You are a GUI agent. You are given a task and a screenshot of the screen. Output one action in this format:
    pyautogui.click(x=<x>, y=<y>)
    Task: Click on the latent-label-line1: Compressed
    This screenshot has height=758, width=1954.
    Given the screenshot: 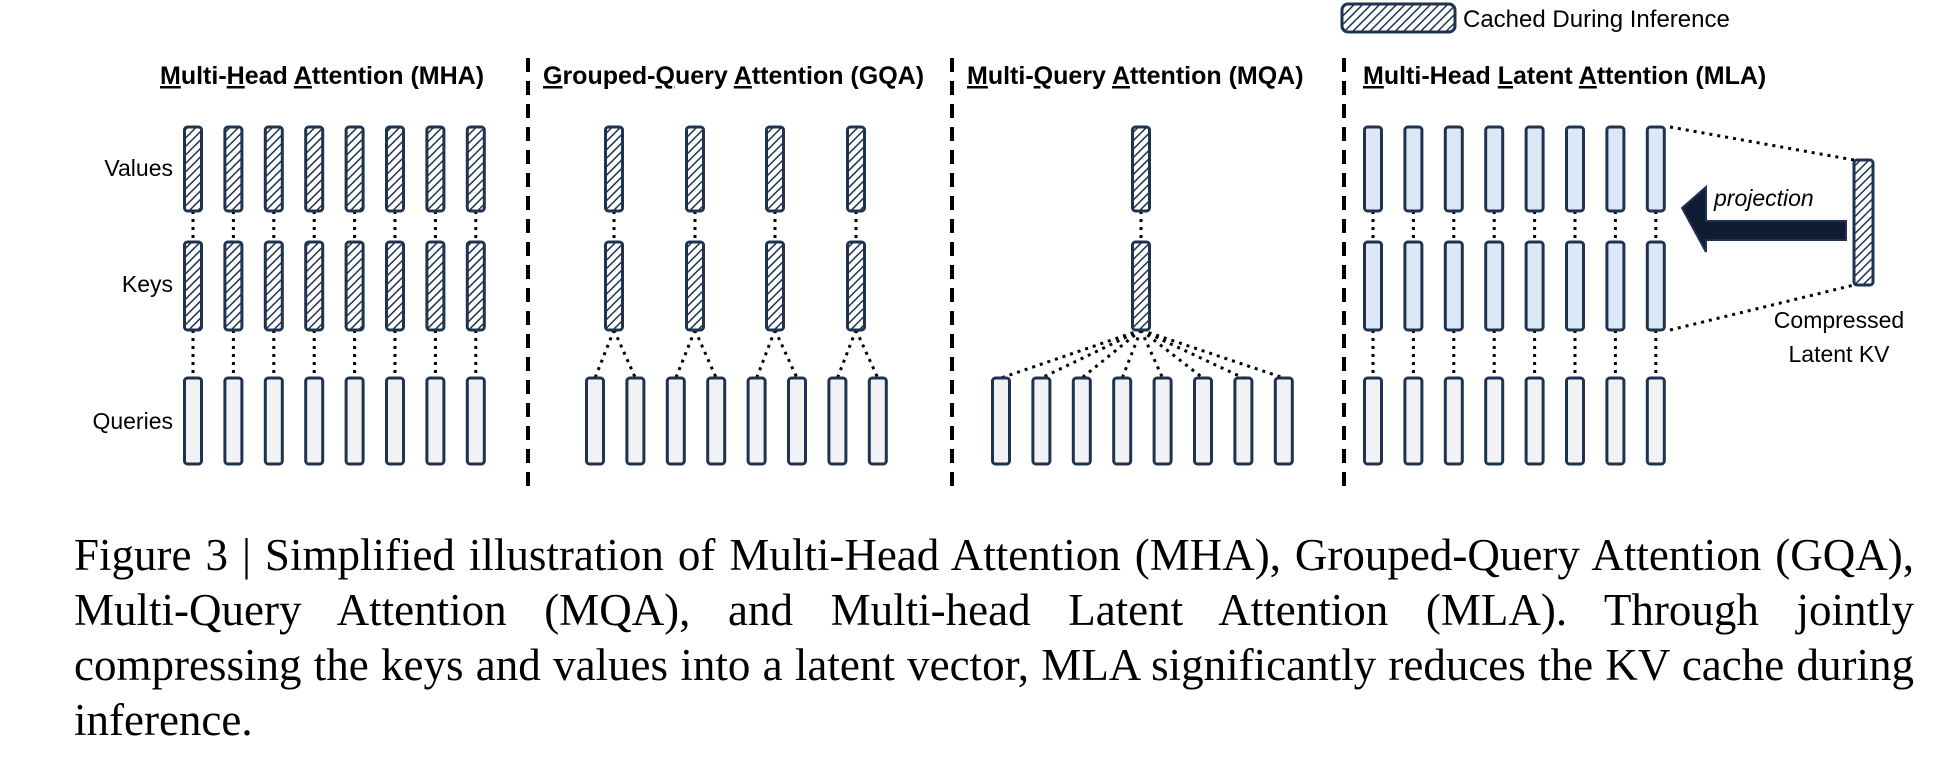 What is the action you would take?
    pyautogui.click(x=1839, y=320)
    